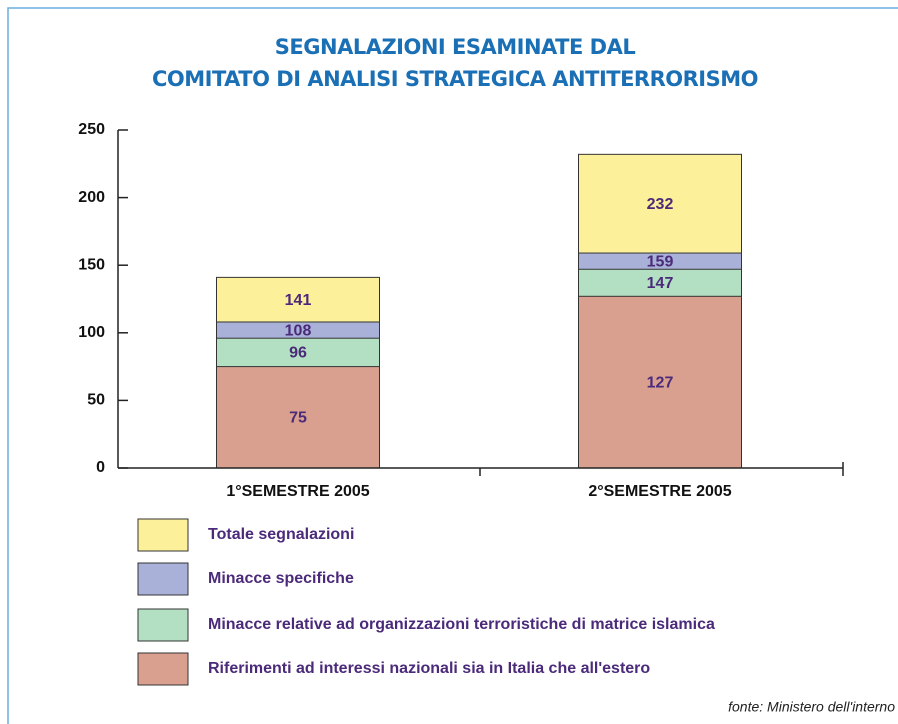  I want to click on value-label: 159, so click(660, 261).